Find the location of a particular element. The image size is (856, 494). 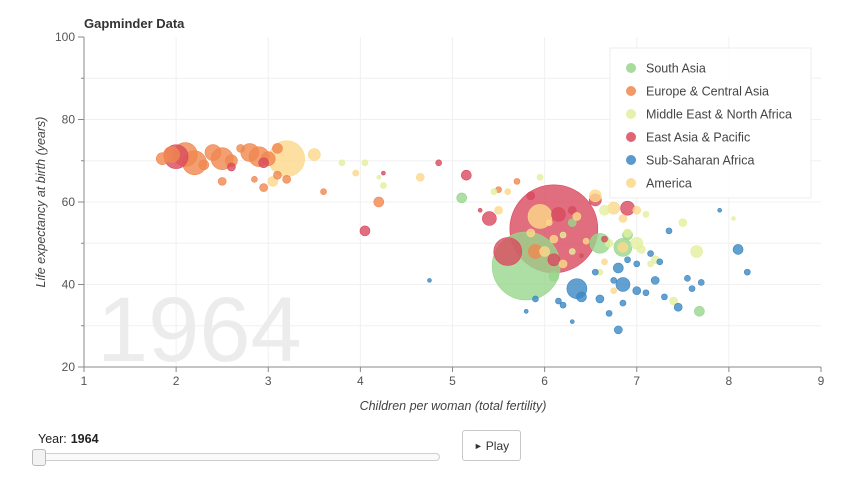

play-button: ► Play is located at coordinates (491, 445).